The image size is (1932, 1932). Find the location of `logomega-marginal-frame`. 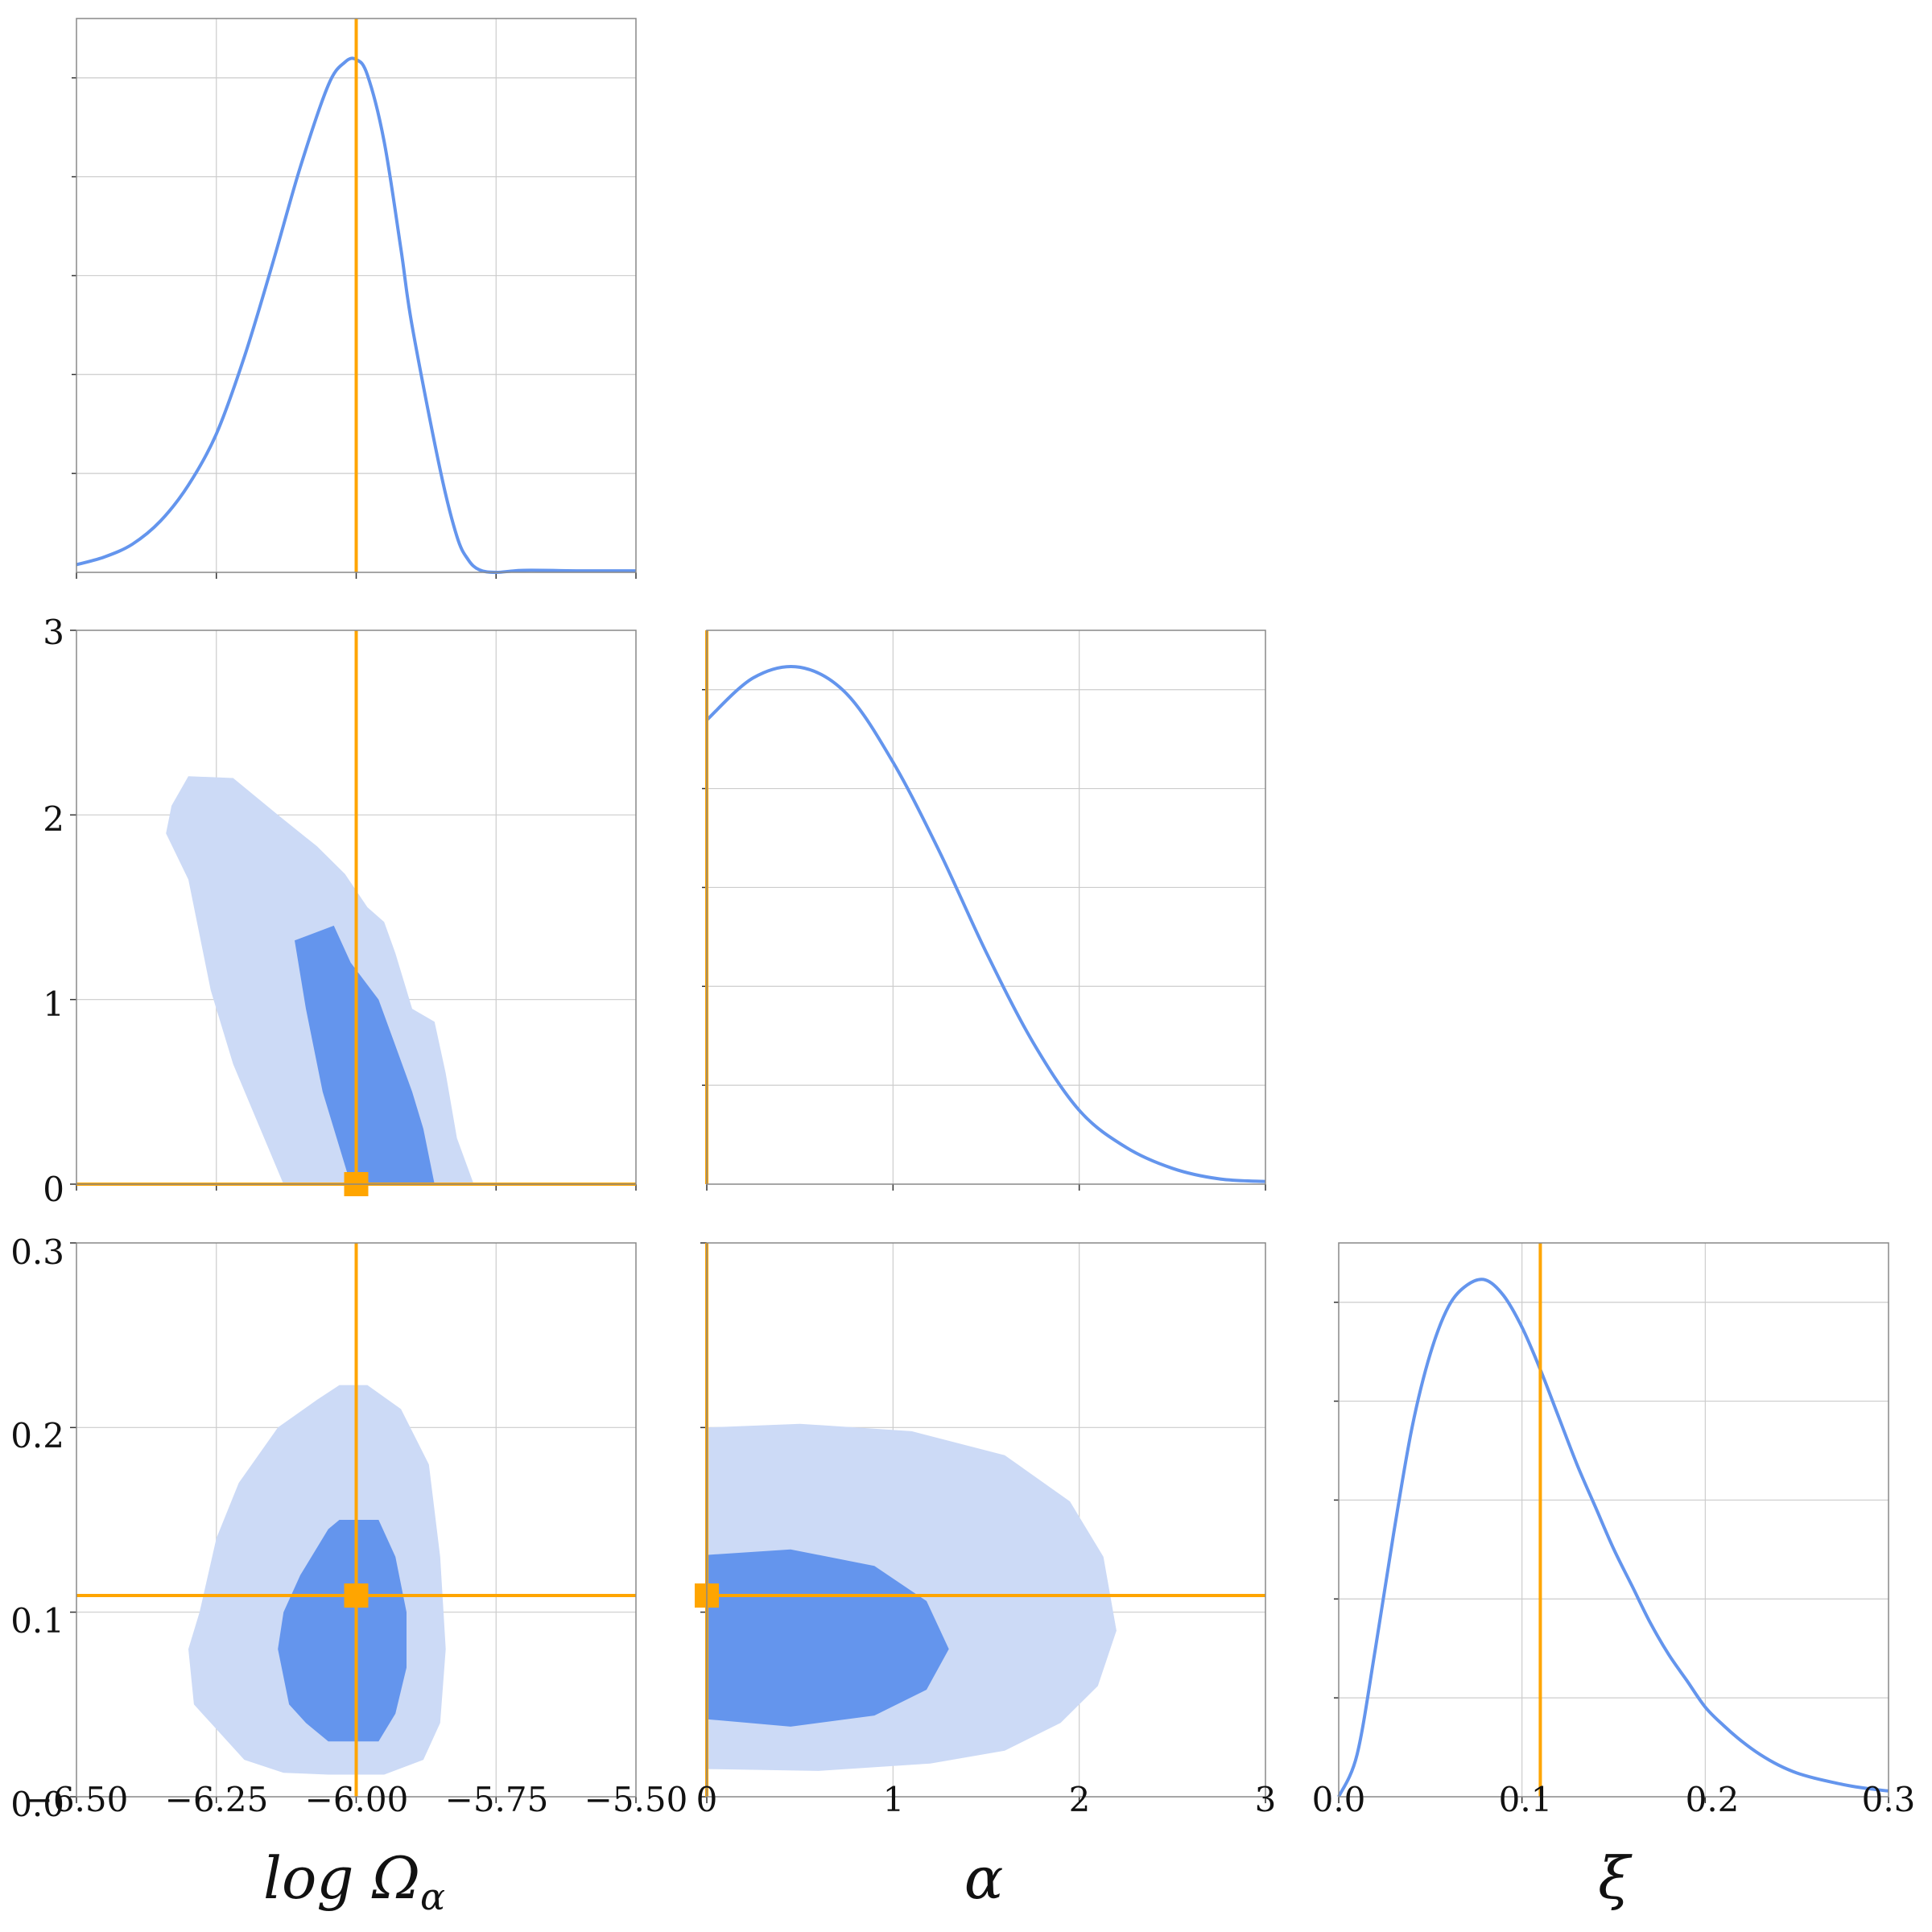

logomega-marginal-frame is located at coordinates (356, 295).